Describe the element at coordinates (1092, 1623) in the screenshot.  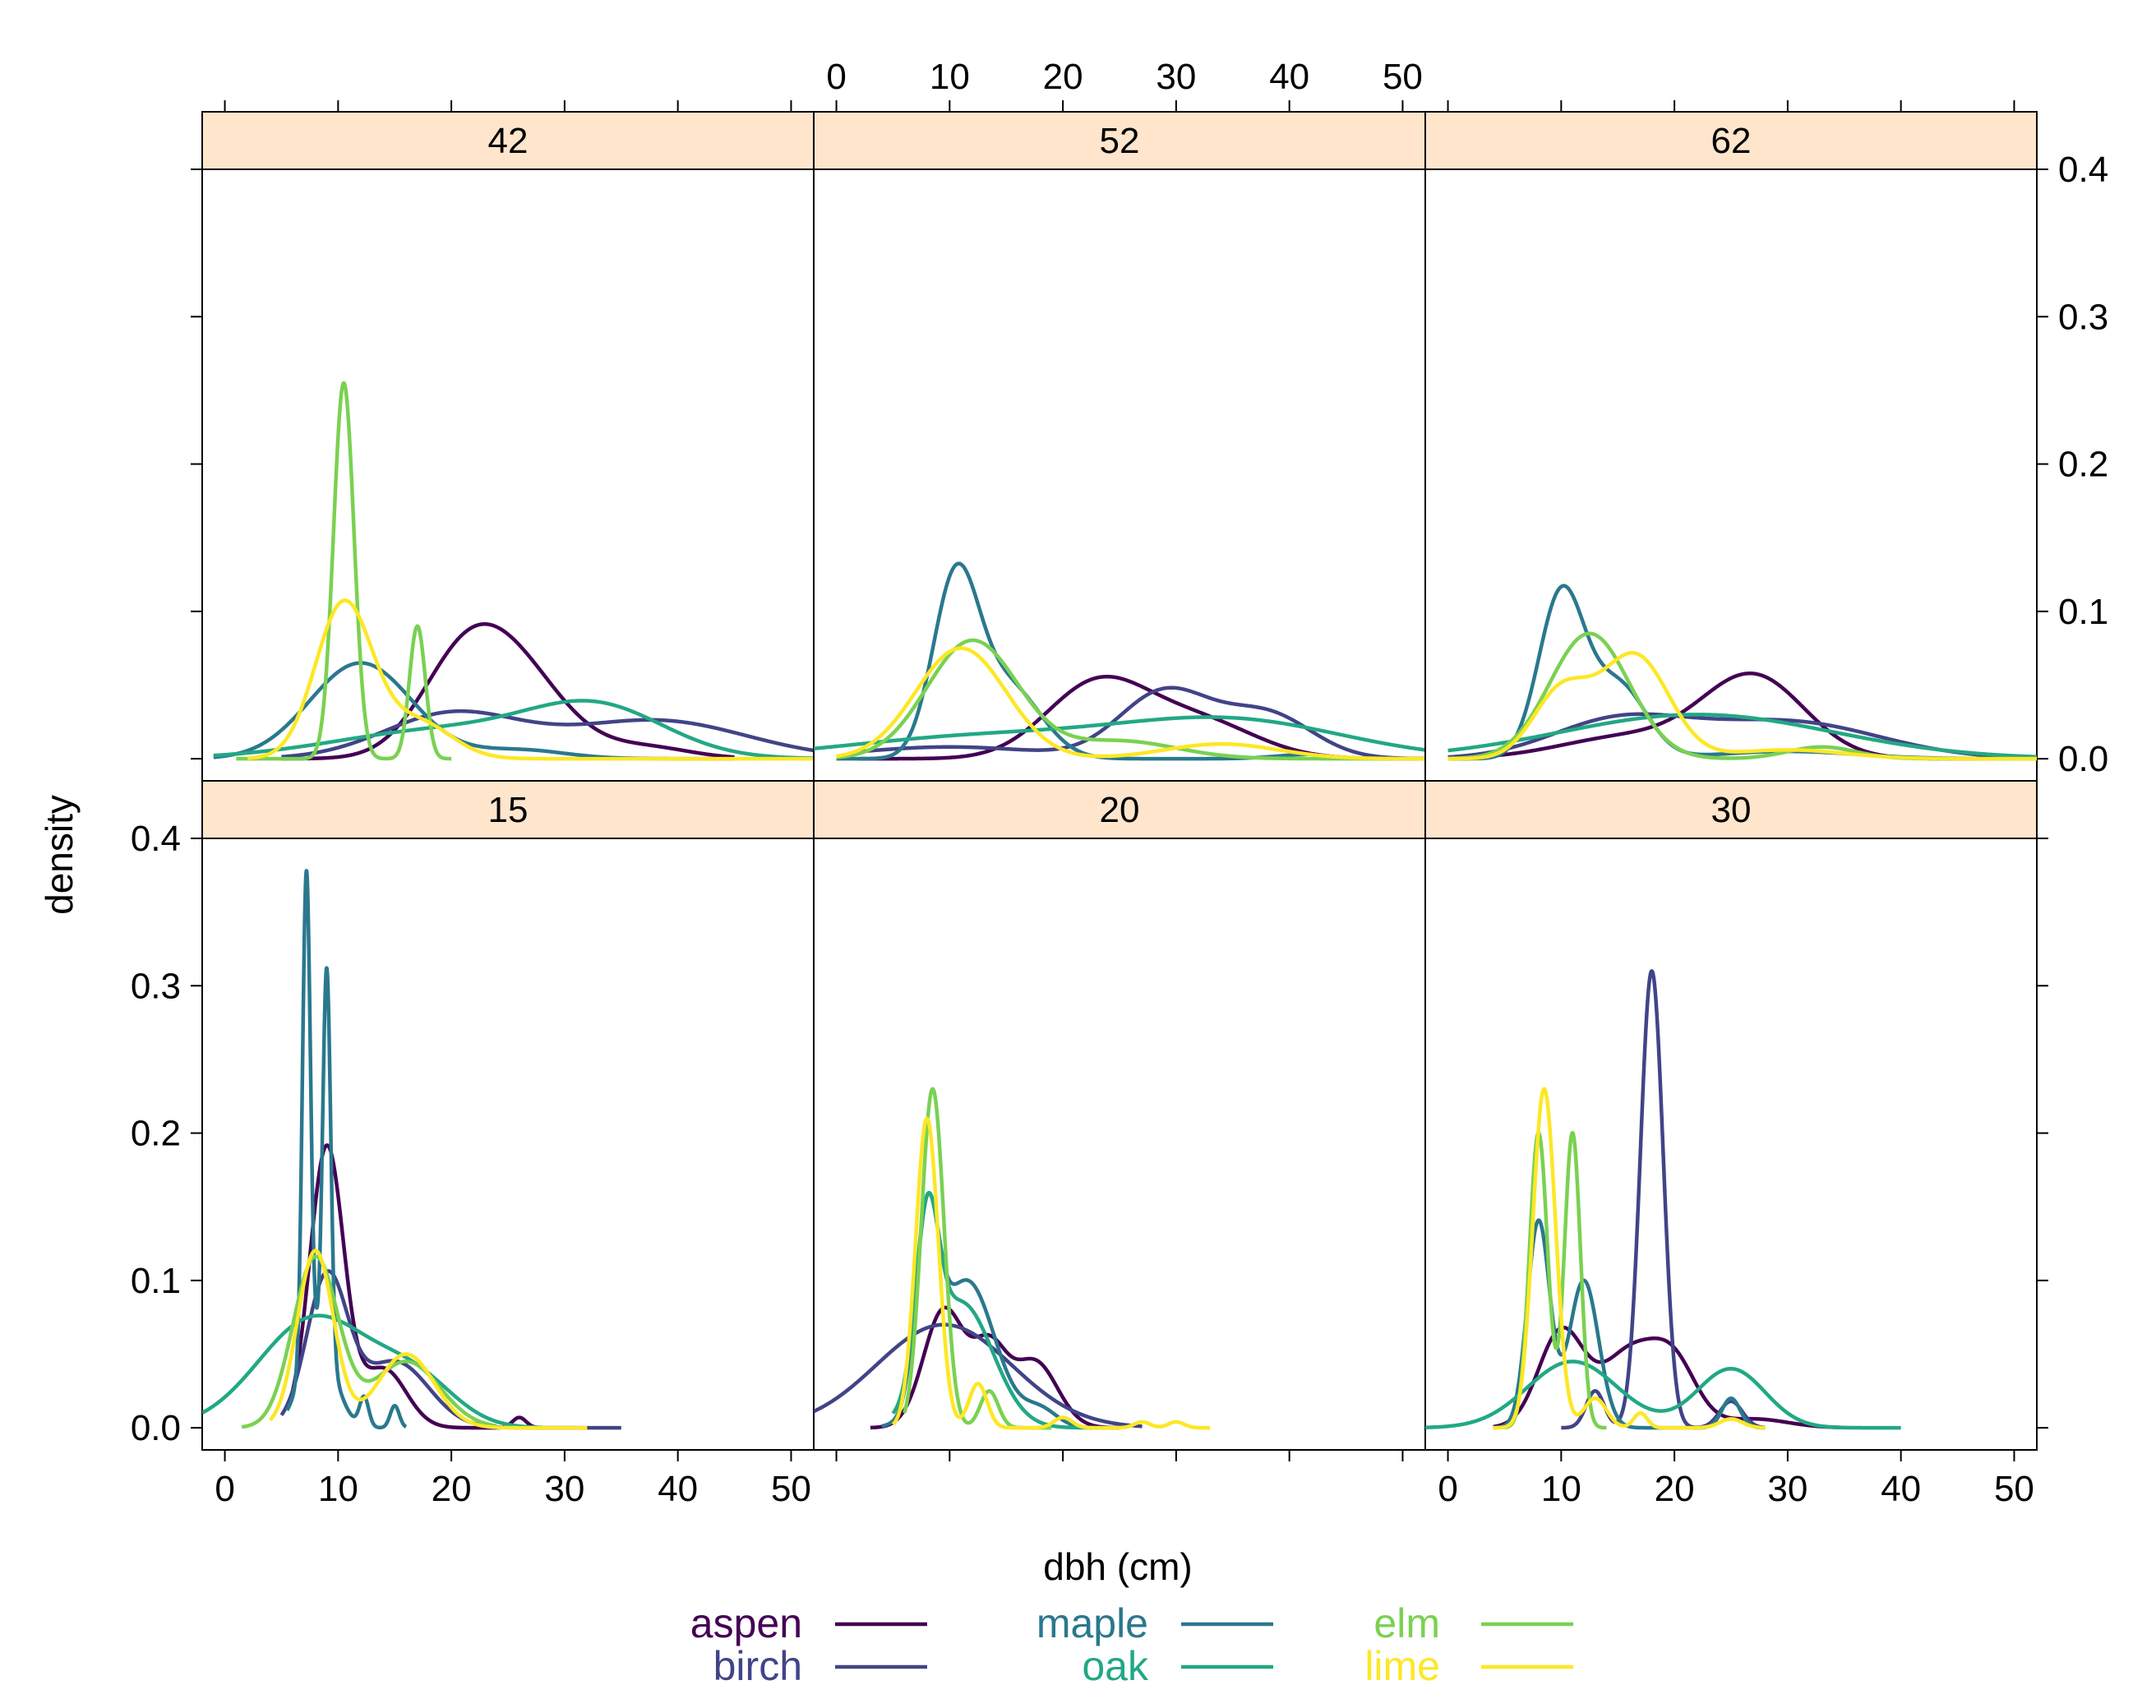
I see `legend-label: maple` at that location.